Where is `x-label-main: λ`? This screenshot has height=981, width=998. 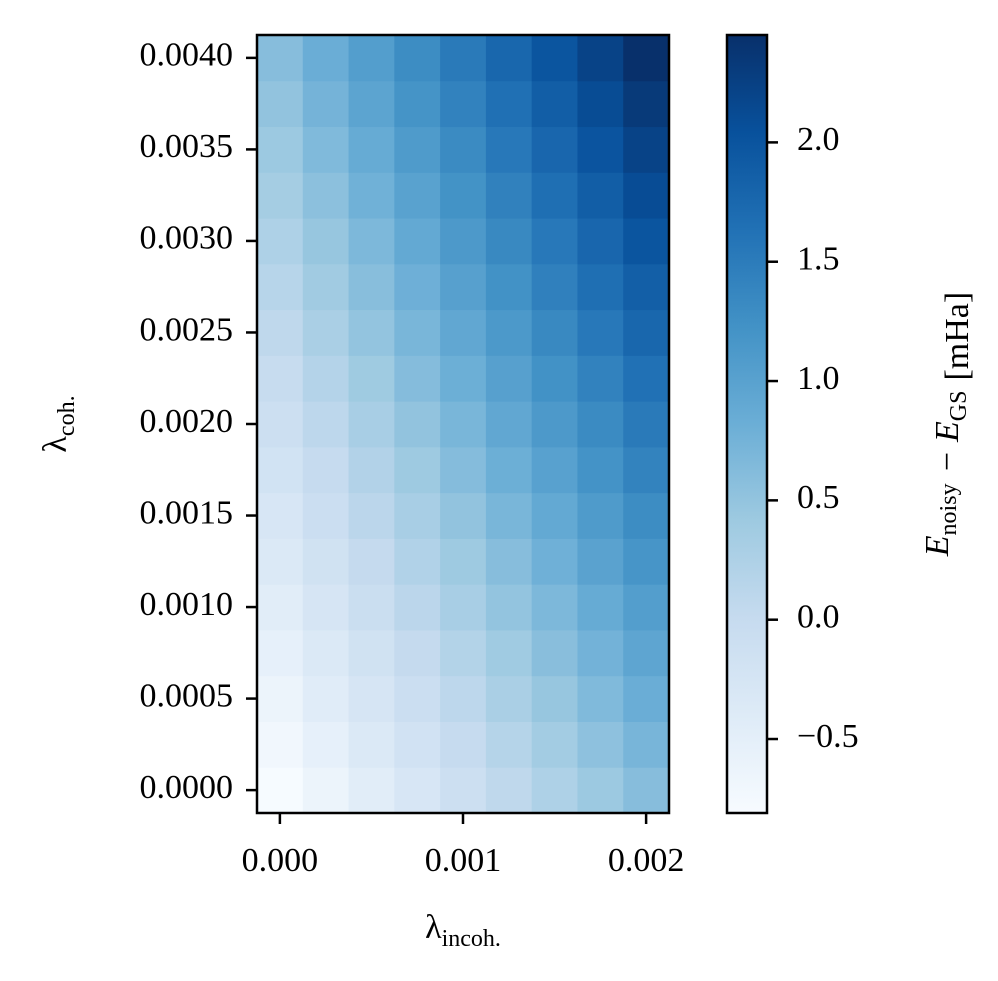 x-label-main: λ is located at coordinates (433, 927).